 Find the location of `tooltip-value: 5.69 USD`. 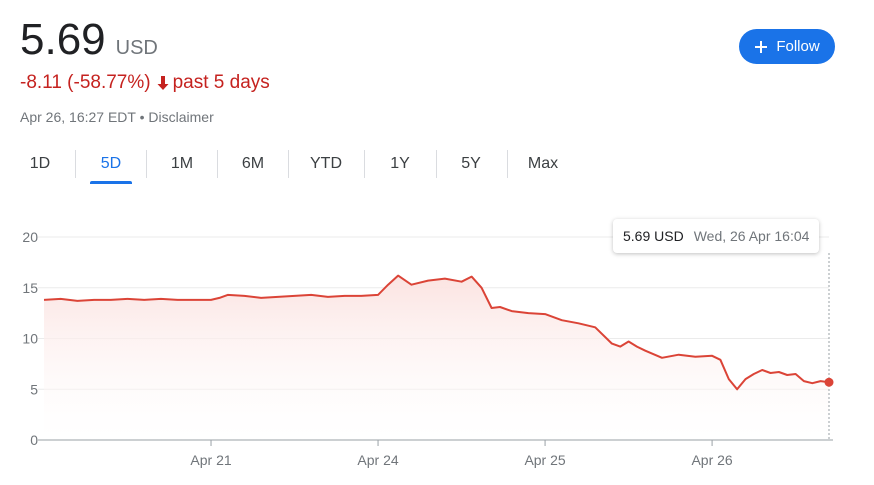

tooltip-value: 5.69 USD is located at coordinates (653, 236).